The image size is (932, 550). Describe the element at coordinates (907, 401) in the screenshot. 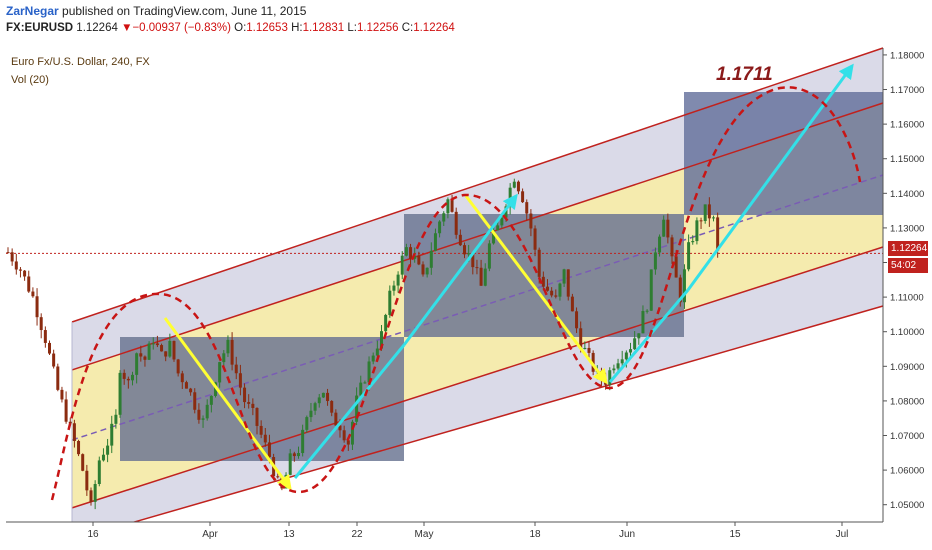

I see `price-tick-label: 1.08000` at that location.